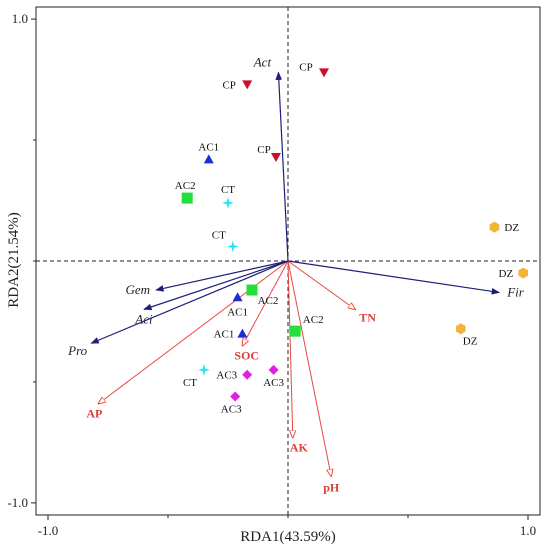 The height and width of the screenshot is (548, 550). Describe the element at coordinates (137, 289) in the screenshot. I see `species-label-gem: Gem` at that location.